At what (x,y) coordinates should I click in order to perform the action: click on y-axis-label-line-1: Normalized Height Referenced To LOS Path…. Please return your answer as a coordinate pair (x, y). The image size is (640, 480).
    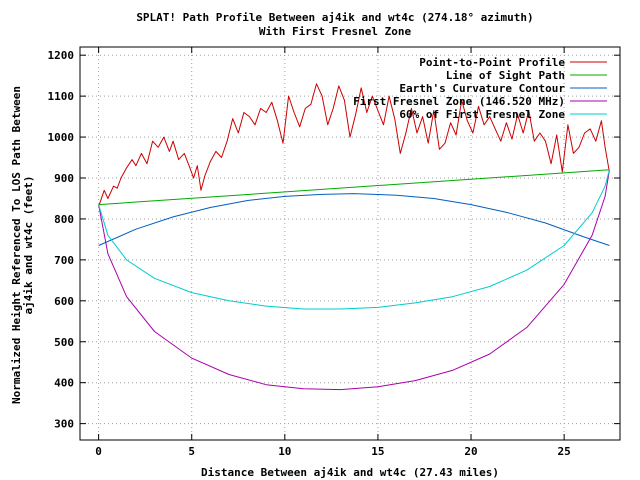
    Looking at the image, I should click on (16, 245).